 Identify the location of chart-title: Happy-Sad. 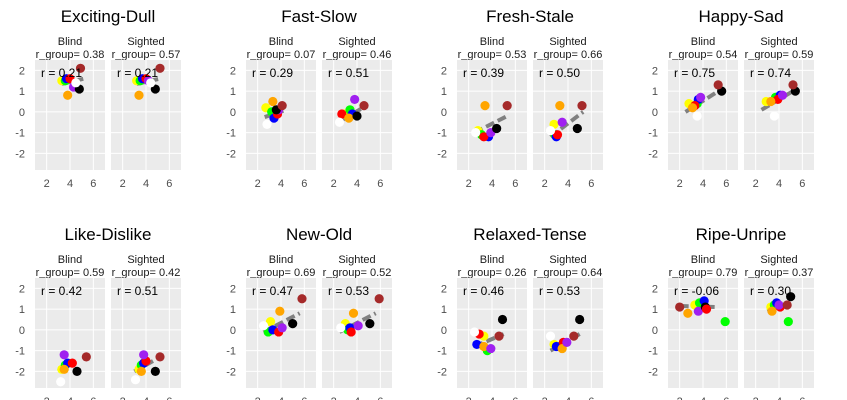
(740, 16).